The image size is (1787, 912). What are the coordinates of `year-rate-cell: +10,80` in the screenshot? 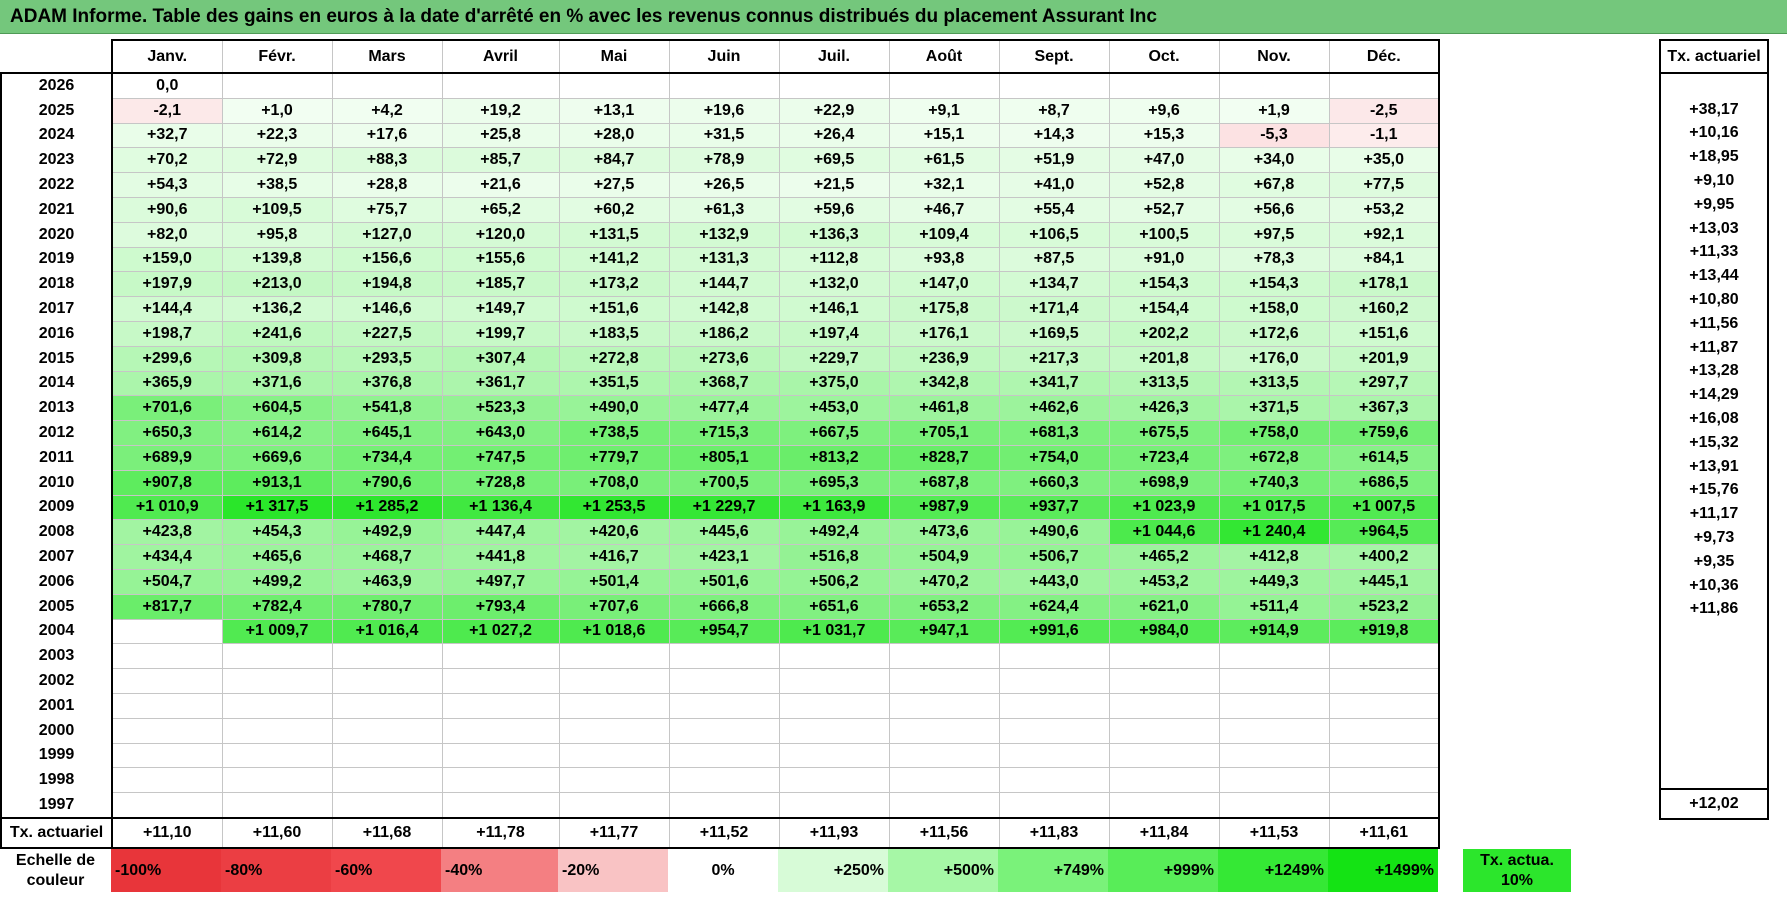 It's located at (1714, 300).